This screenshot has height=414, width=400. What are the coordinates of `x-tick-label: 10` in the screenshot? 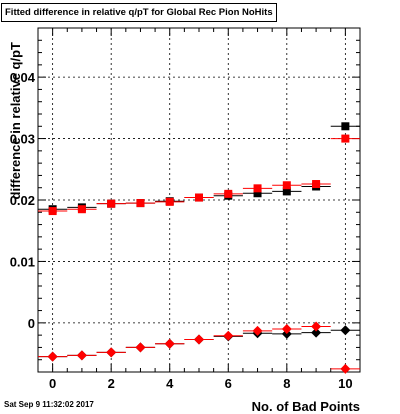 It's located at (345, 383).